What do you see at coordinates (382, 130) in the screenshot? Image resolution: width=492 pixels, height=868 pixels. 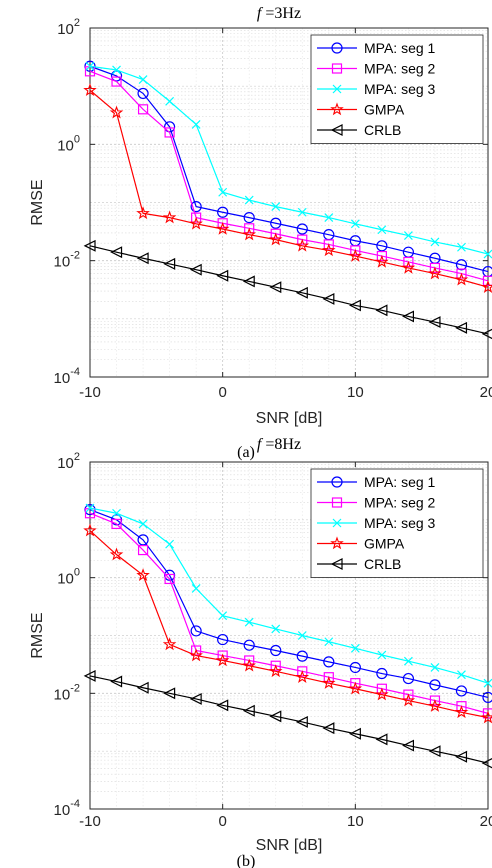 I see `legend-label: CRLB` at bounding box center [382, 130].